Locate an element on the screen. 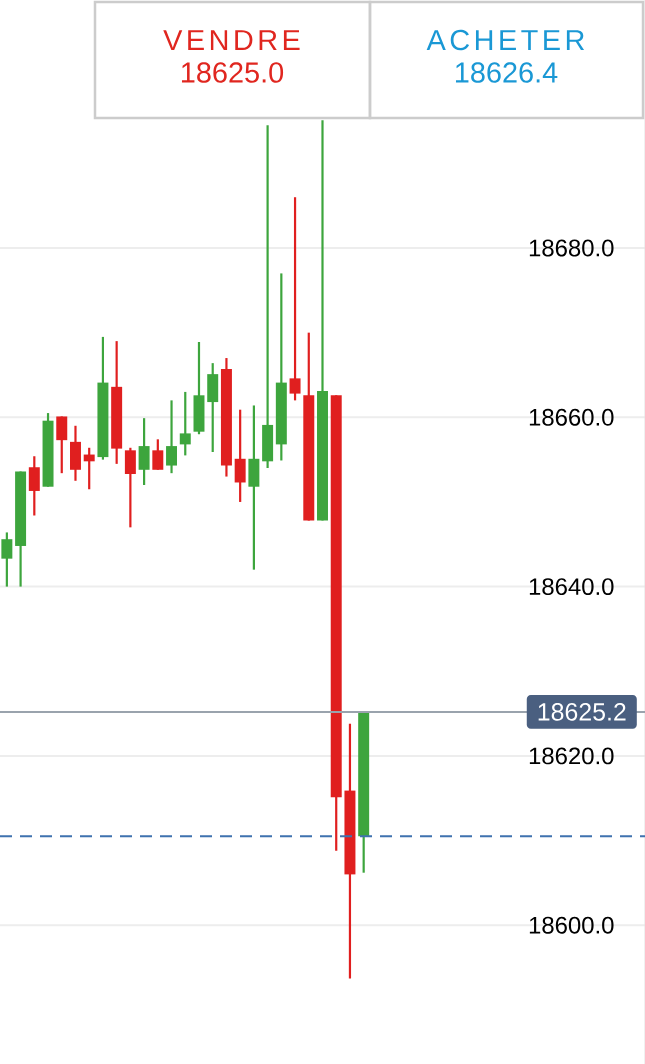 This screenshot has height=1064, width=645. annotation: 18625.0 is located at coordinates (232, 72).